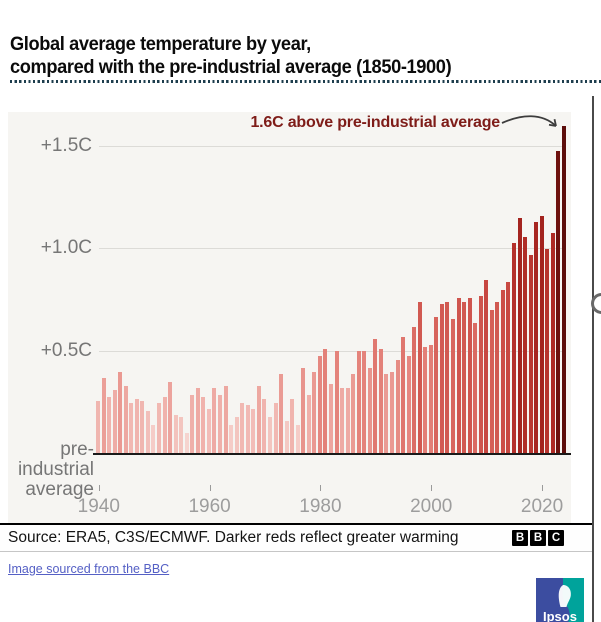 The height and width of the screenshot is (622, 601). I want to click on bar-1969, so click(258, 420).